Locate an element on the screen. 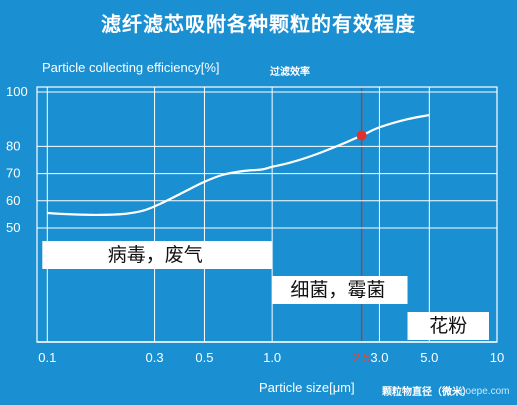 The width and height of the screenshot is (517, 405). y-tick-label: 80 is located at coordinates (13, 145).